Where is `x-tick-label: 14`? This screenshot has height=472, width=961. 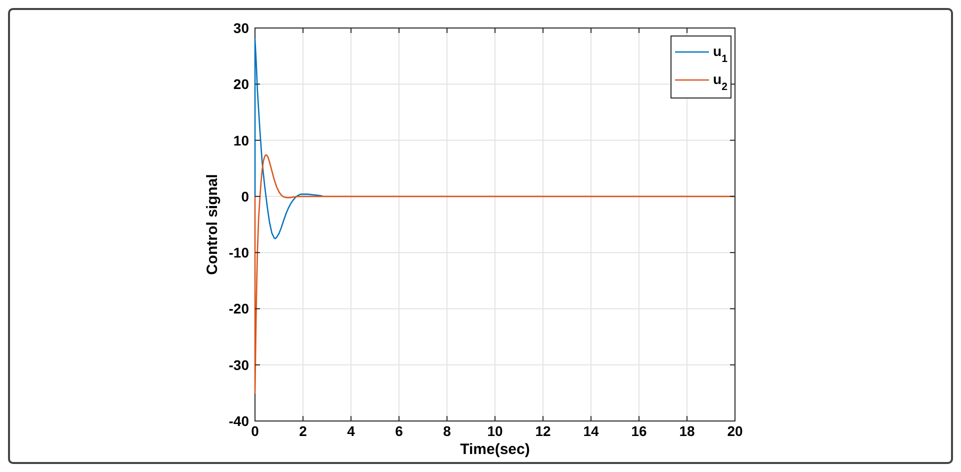
x-tick-label: 14 is located at coordinates (591, 431).